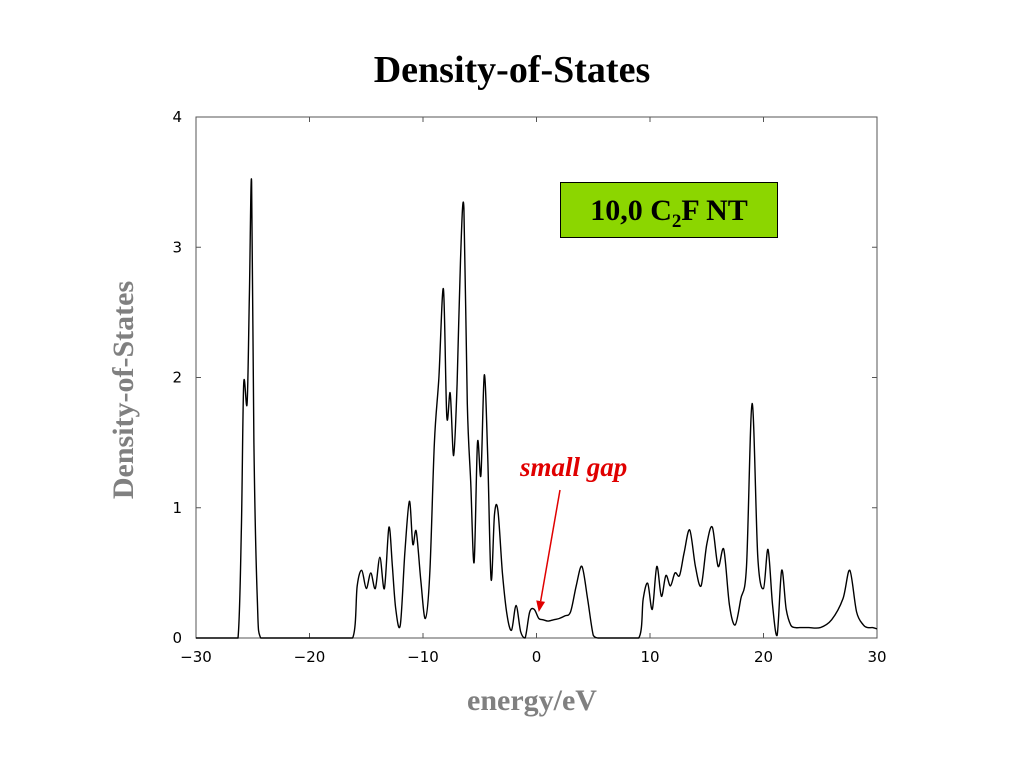 This screenshot has height=768, width=1024. I want to click on annotation-arrow, so click(550, 545).